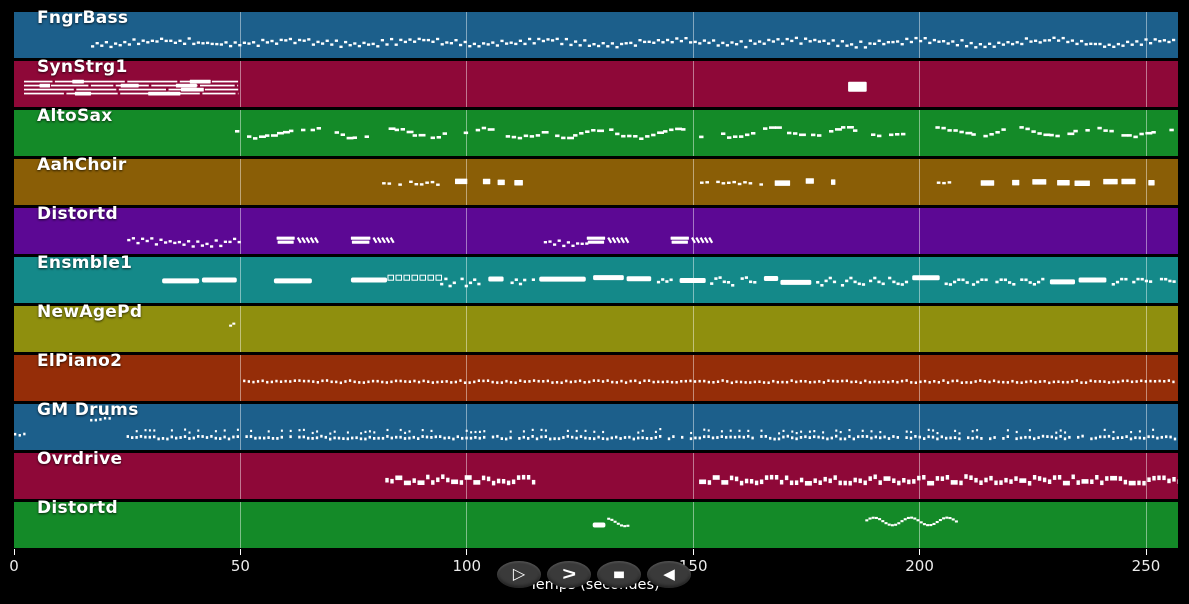 This screenshot has height=604, width=1189. I want to click on play-icon: ▷, so click(519, 574).